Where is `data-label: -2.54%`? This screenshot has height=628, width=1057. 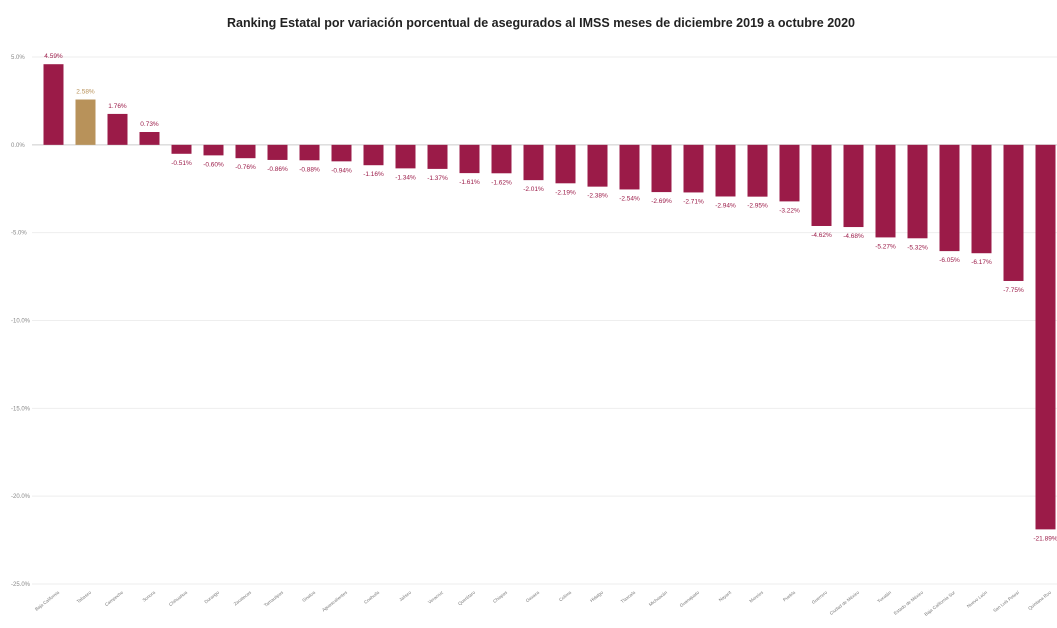 data-label: -2.54% is located at coordinates (629, 198).